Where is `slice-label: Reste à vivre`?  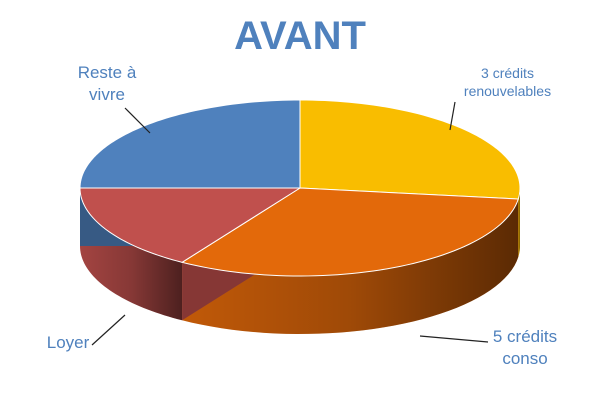
slice-label: Reste à vivre is located at coordinates (107, 84).